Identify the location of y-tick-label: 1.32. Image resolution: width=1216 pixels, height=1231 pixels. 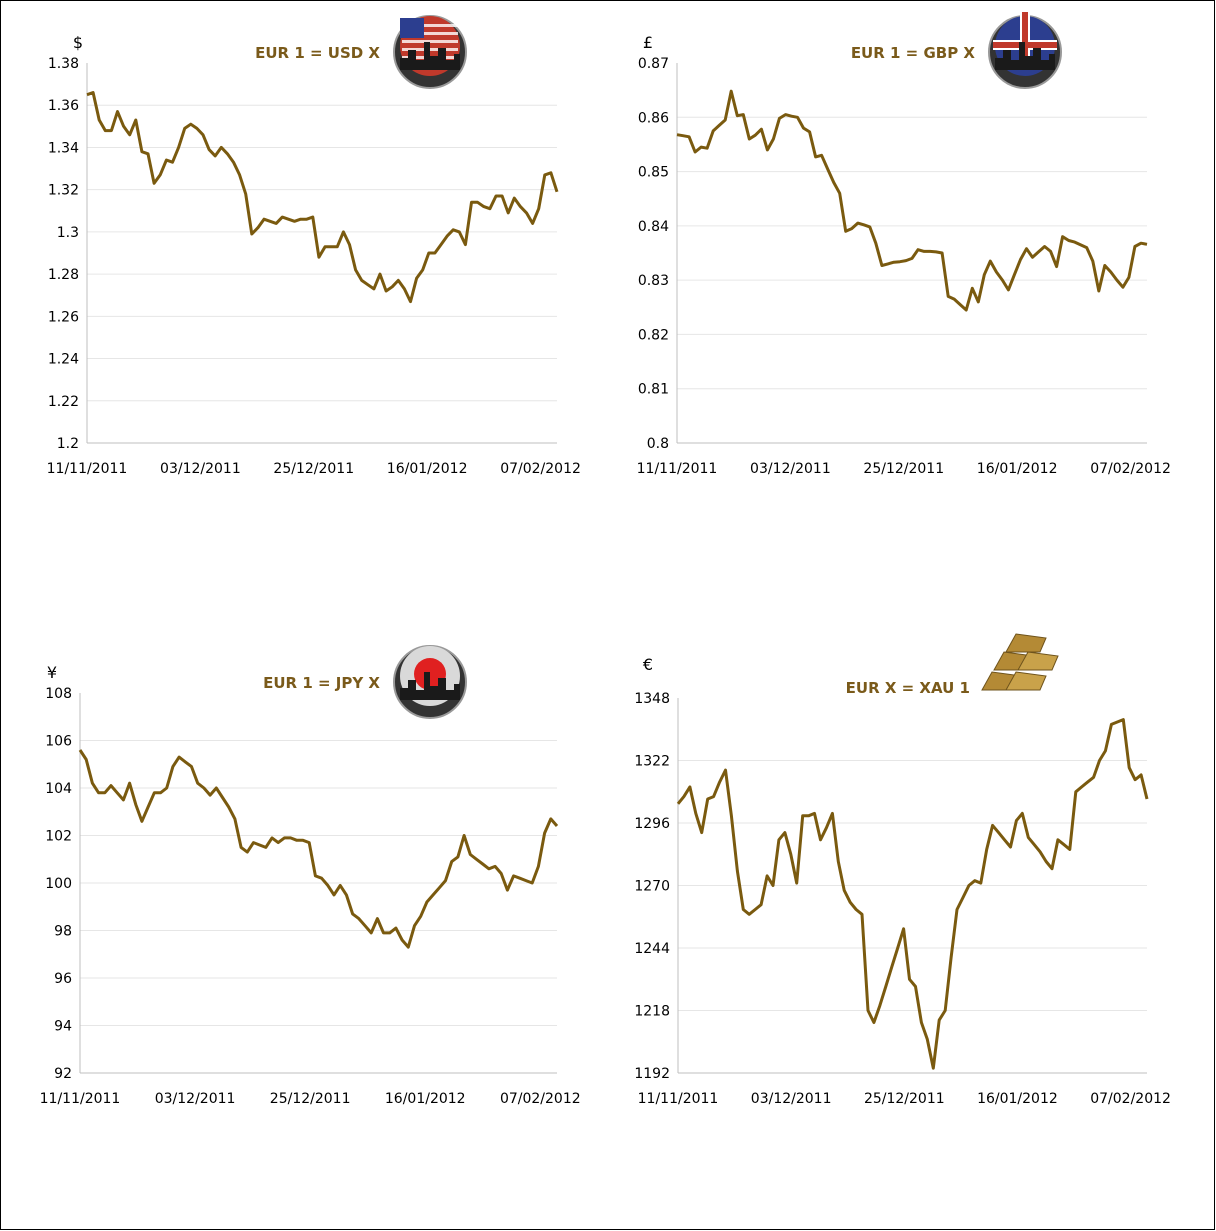
(63, 191).